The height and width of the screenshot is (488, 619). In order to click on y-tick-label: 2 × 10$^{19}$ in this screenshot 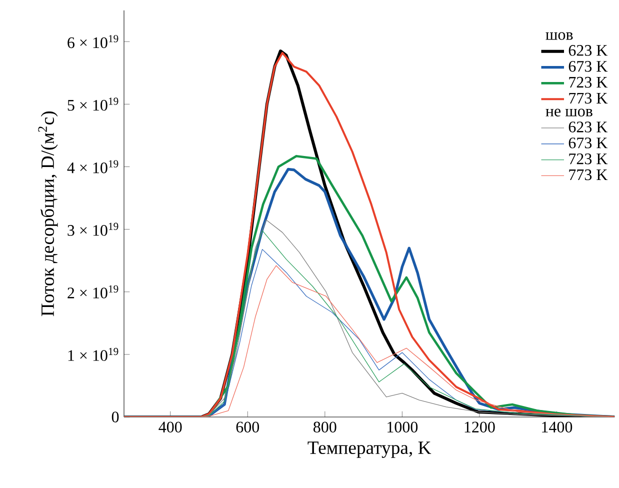, I will do `click(93, 291)`.